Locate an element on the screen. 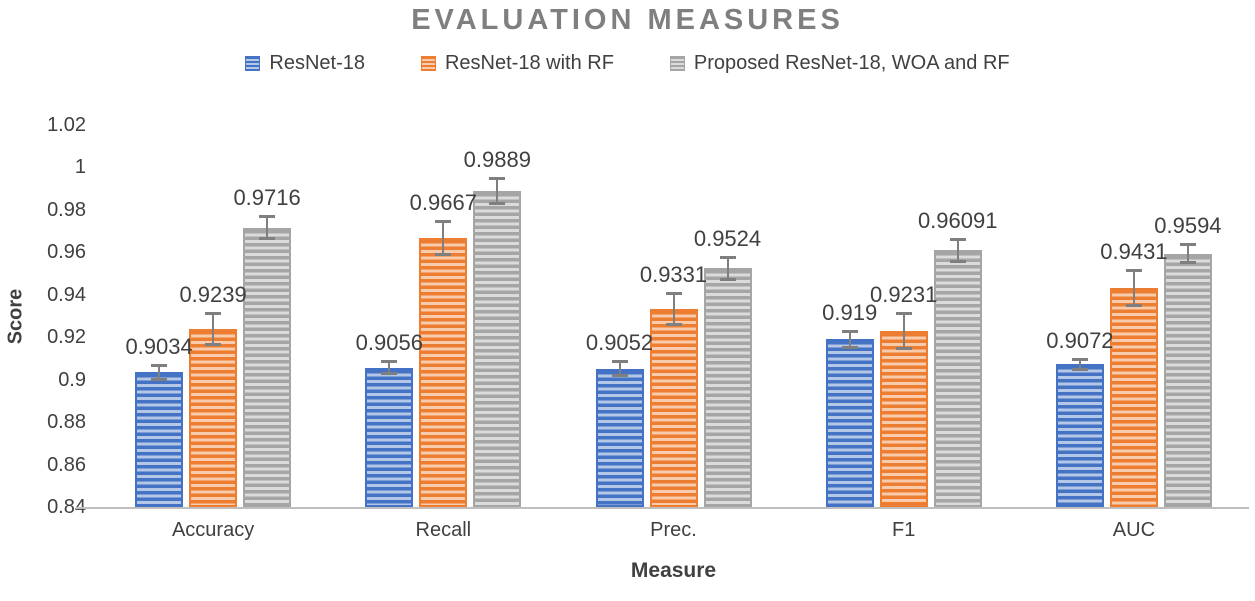 Image resolution: width=1255 pixels, height=601 pixels. x-category-label: Prec. is located at coordinates (673, 529).